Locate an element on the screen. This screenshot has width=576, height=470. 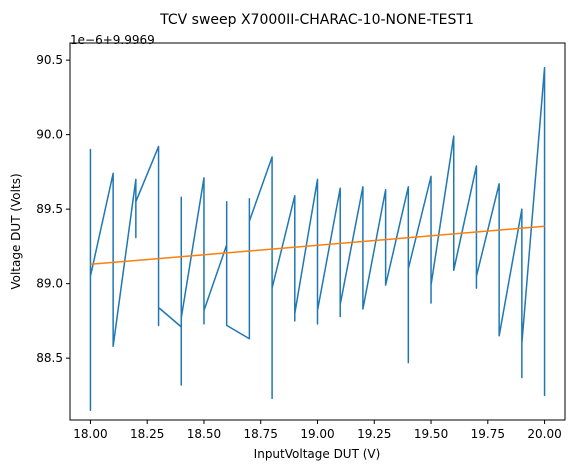
x-tick-label: 19.25 is located at coordinates (374, 434).